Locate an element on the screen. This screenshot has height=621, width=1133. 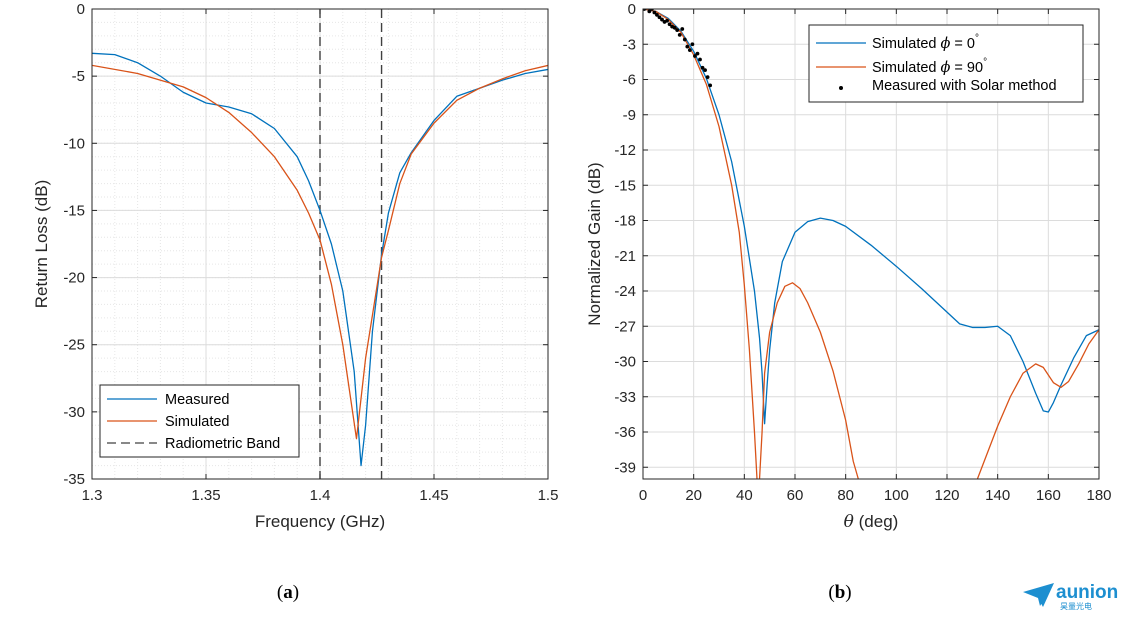
watermark-logo: aunion 昊量光电 is located at coordinates (1070, 596).